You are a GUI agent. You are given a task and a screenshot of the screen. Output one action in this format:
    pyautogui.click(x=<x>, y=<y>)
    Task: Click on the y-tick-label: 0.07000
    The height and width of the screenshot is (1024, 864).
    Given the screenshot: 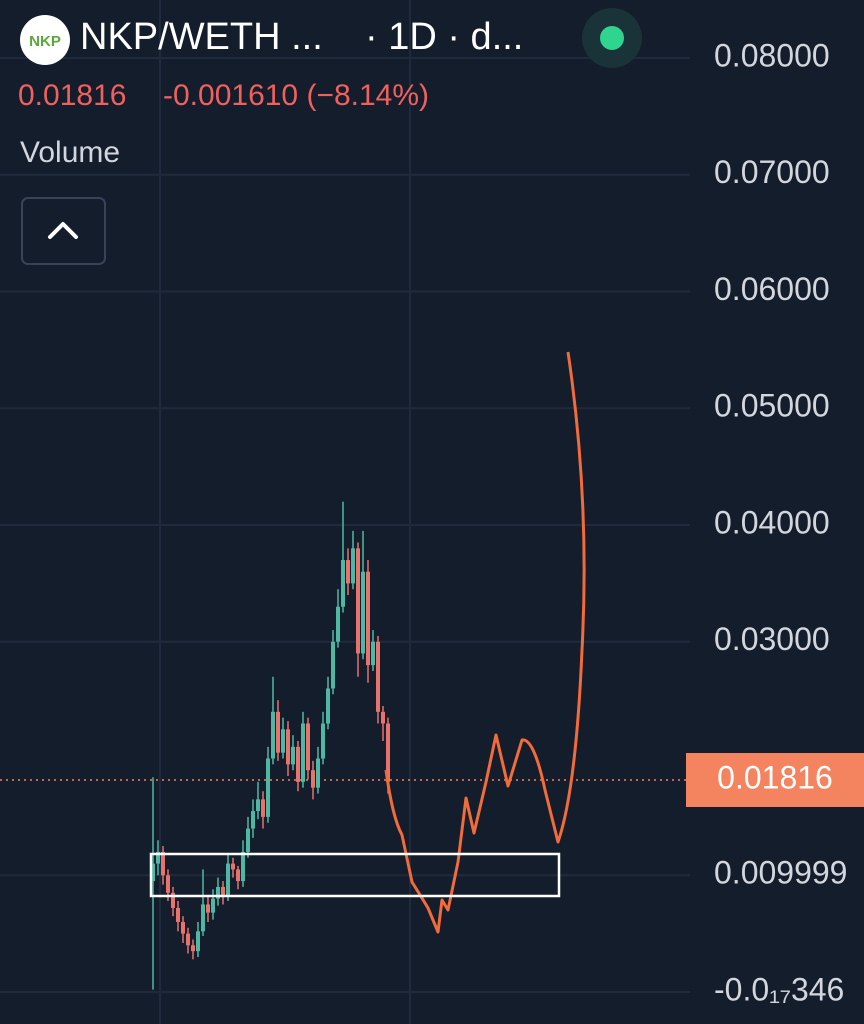 What is the action you would take?
    pyautogui.click(x=772, y=172)
    